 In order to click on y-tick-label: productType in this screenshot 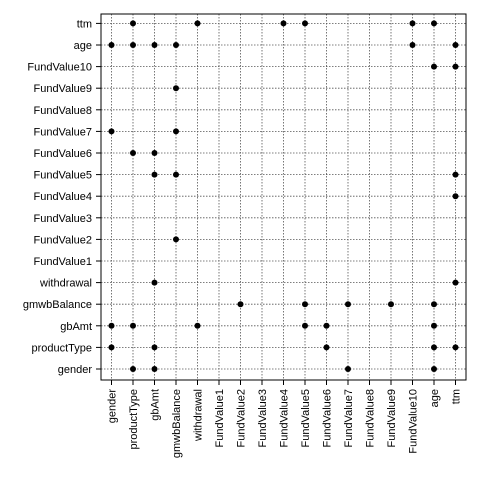, I will do `click(61, 348)`.